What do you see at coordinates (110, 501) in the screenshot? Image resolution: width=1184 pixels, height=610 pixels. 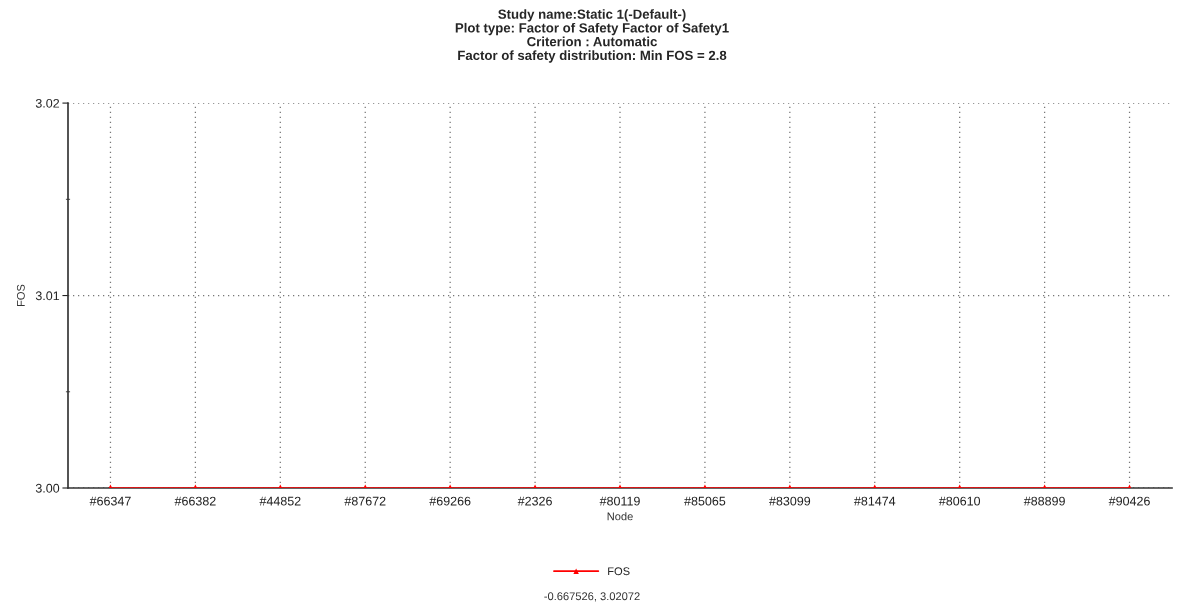 I see `x-tick-label: #66347` at bounding box center [110, 501].